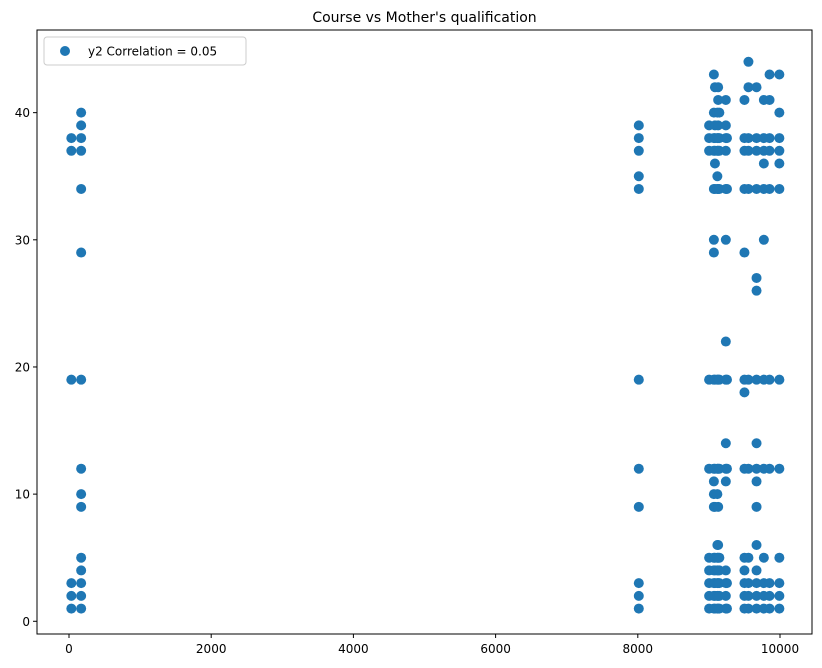  What do you see at coordinates (780, 649) in the screenshot?
I see `x-tick-label: 10000` at bounding box center [780, 649].